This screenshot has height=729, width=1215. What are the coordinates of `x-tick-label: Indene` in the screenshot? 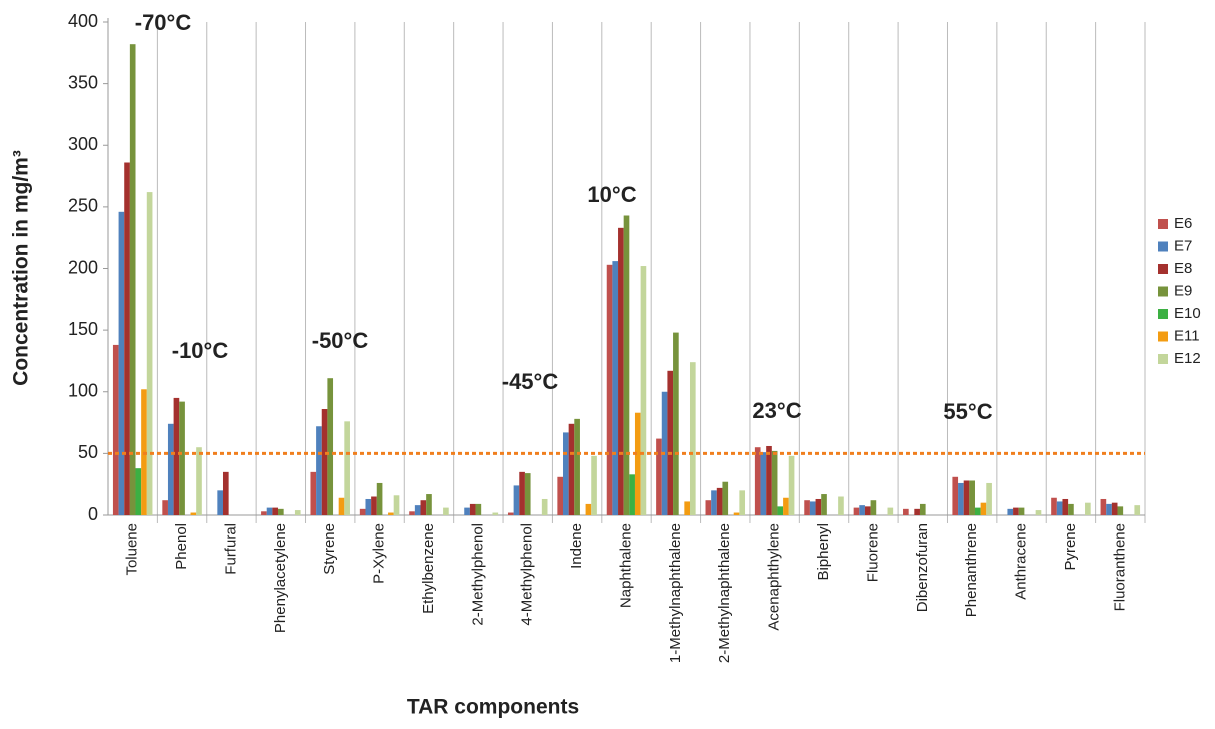 It's located at (576, 546).